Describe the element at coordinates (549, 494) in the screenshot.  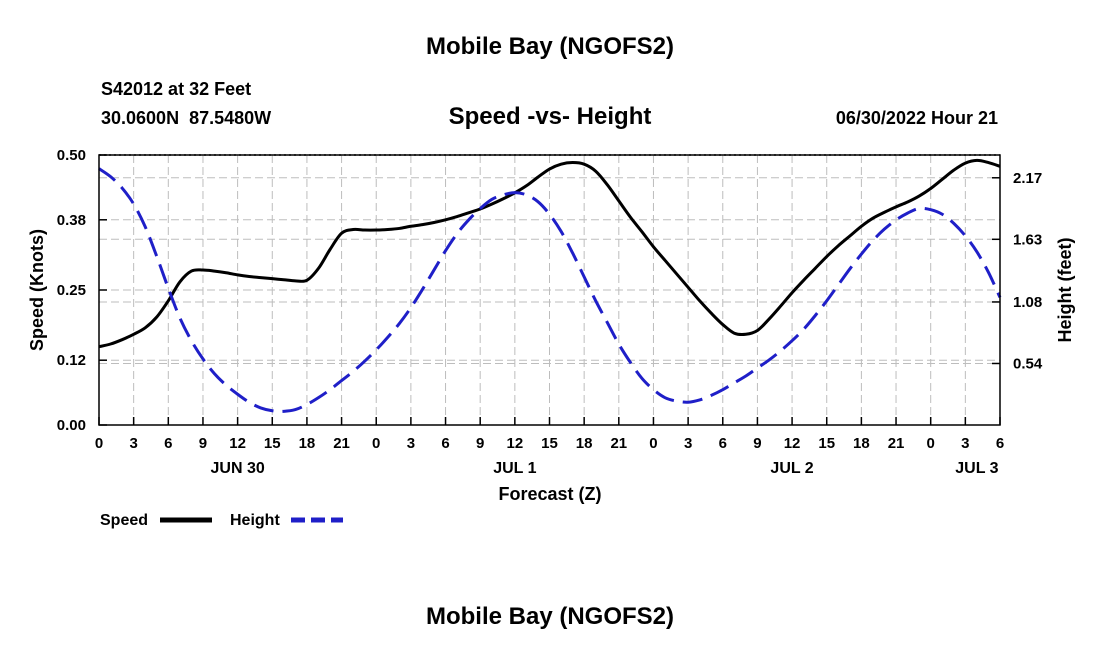
I see `x-axis-label: Forecast (Z)` at that location.